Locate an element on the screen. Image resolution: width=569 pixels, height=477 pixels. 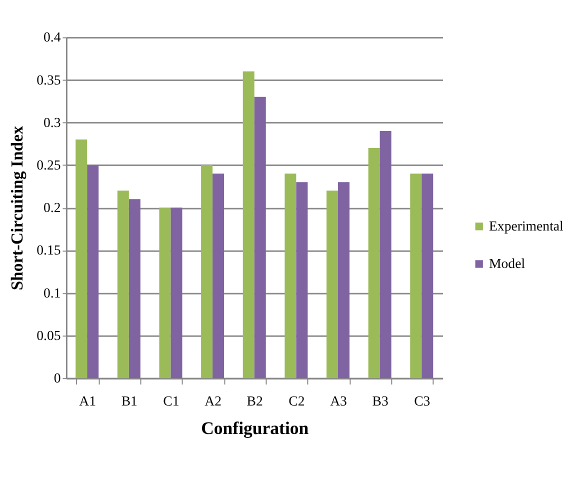
y-tick-label: 0.25 is located at coordinates (48, 165).